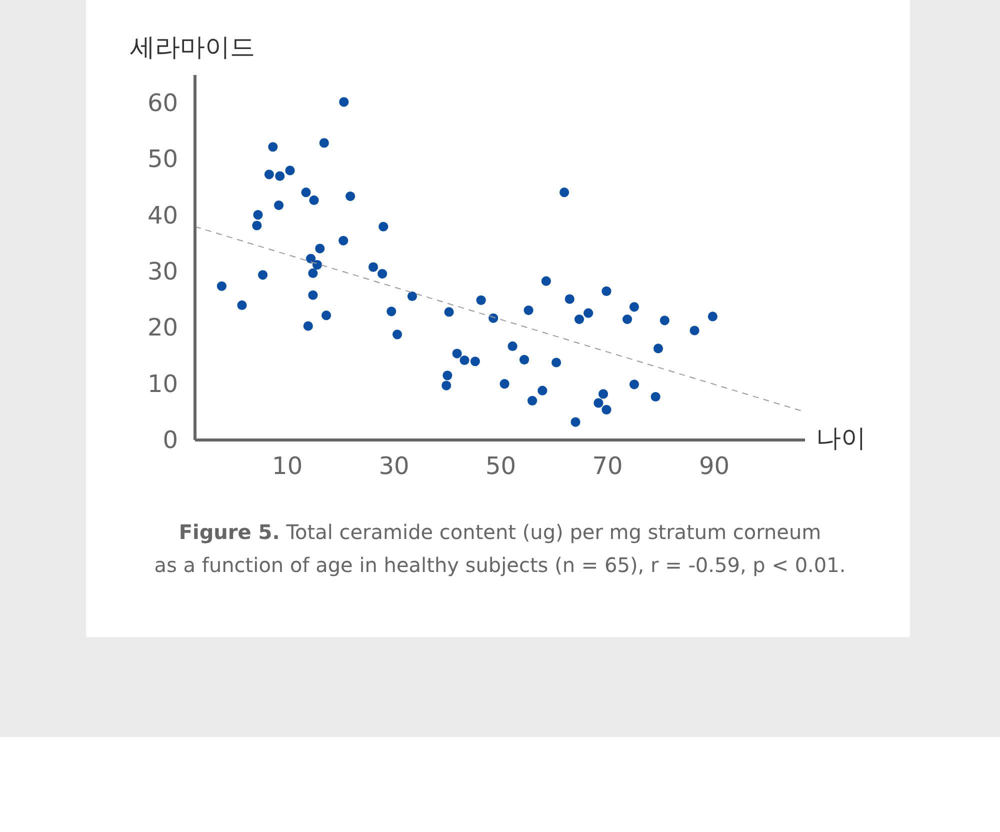 This screenshot has width=1000, height=832. I want to click on y-tick-label: 20, so click(162, 328).